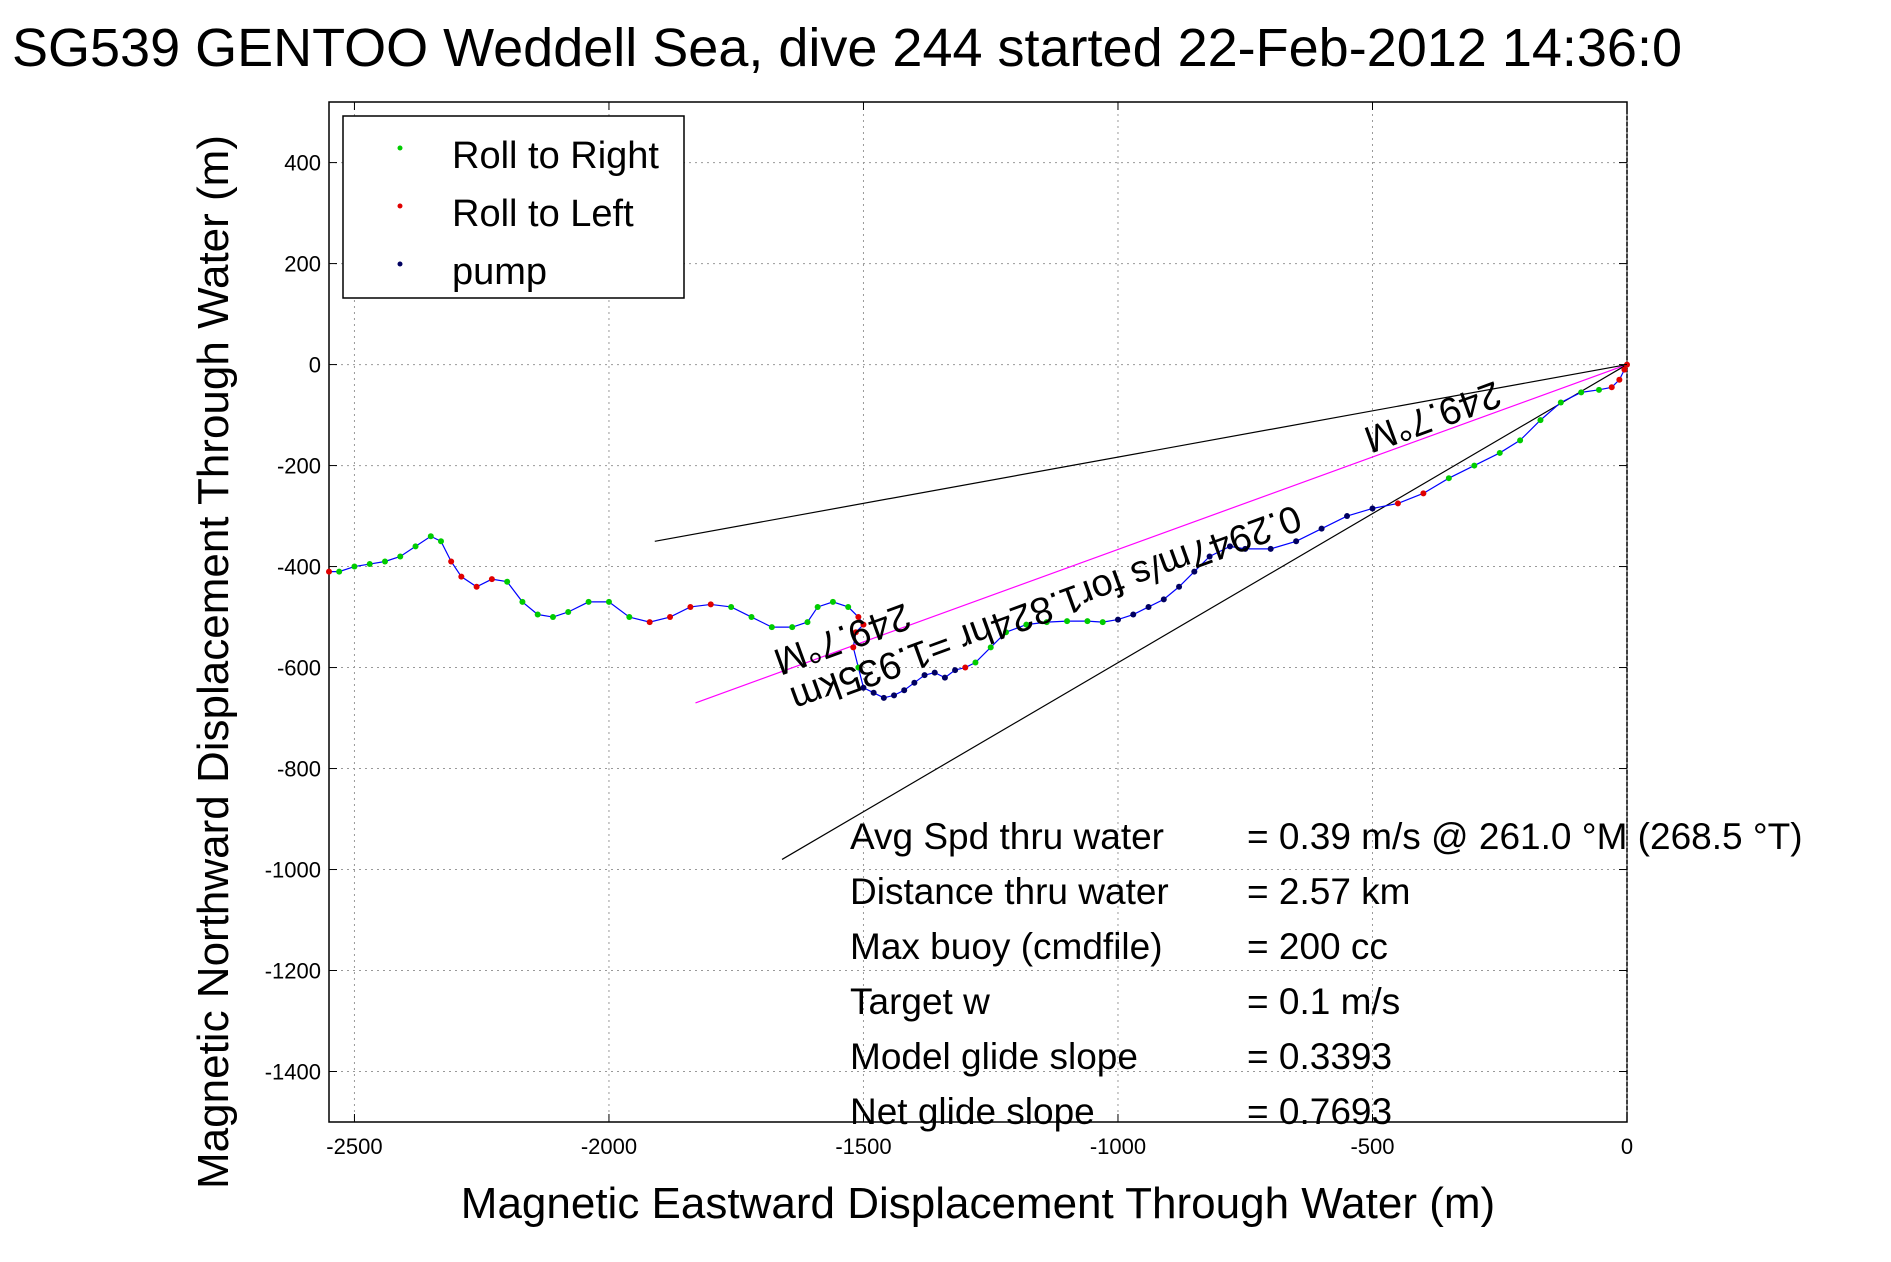 This screenshot has width=1891, height=1262. I want to click on stat-value-max-buoy: = 200 cc, so click(1317, 946).